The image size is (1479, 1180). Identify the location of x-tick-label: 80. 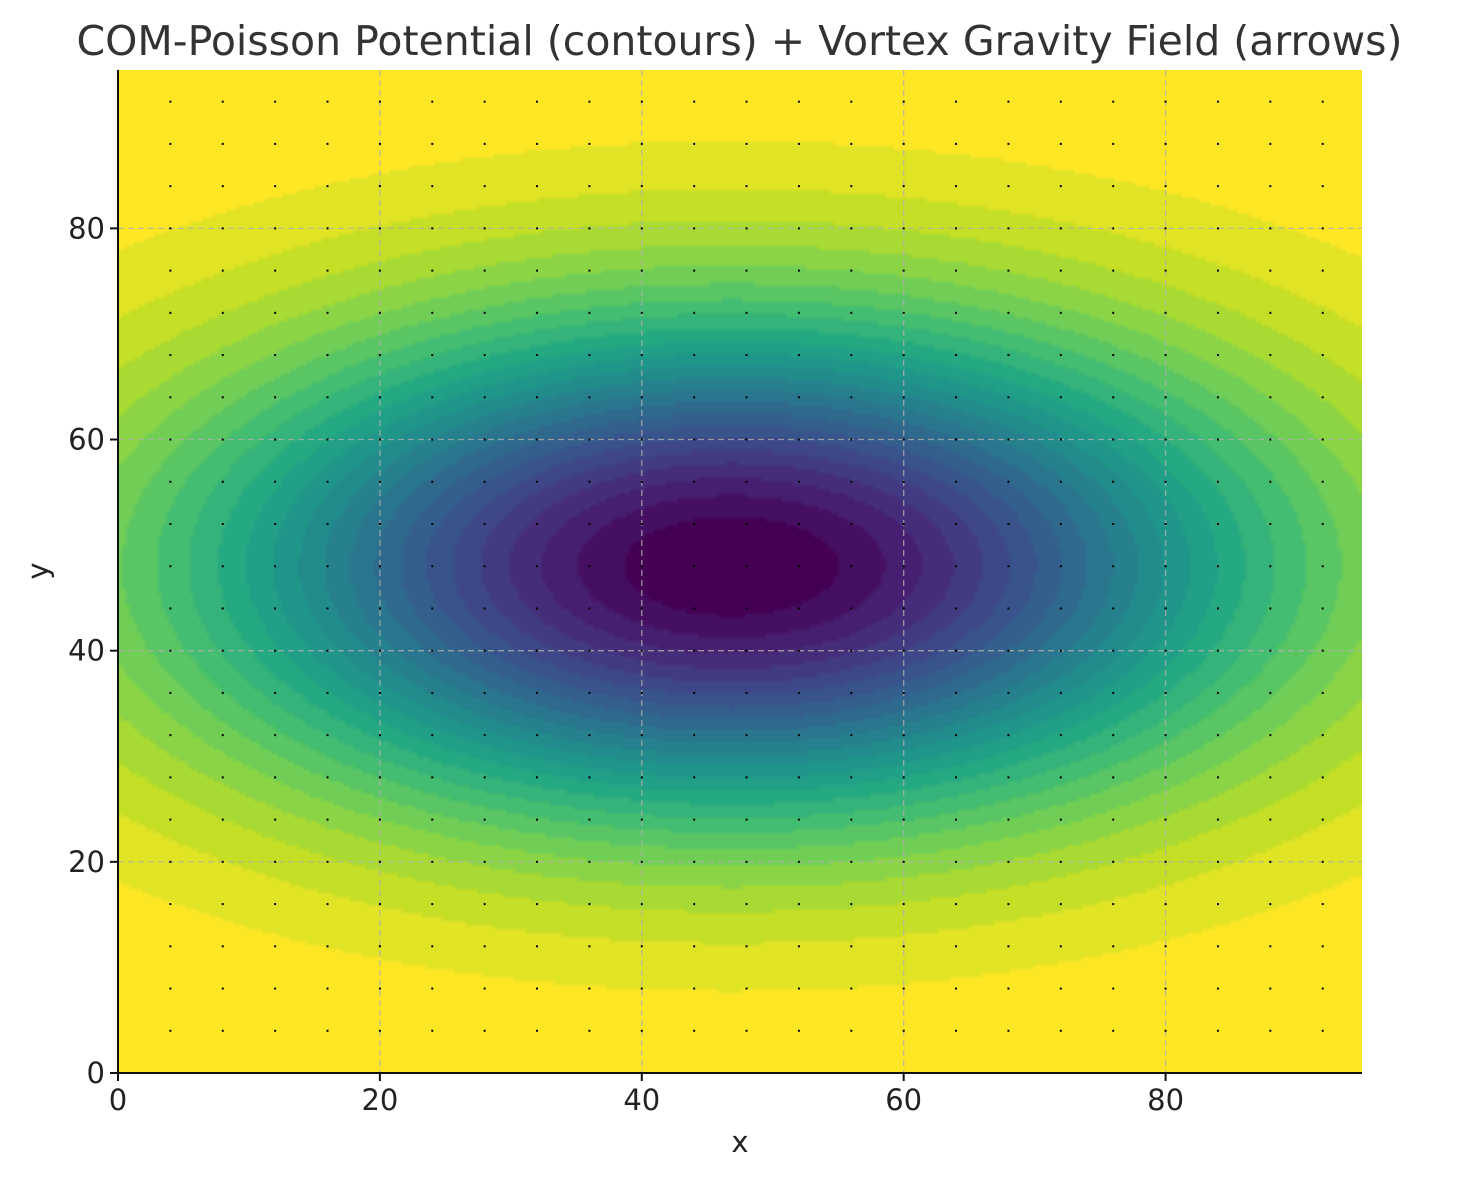
(1165, 1100).